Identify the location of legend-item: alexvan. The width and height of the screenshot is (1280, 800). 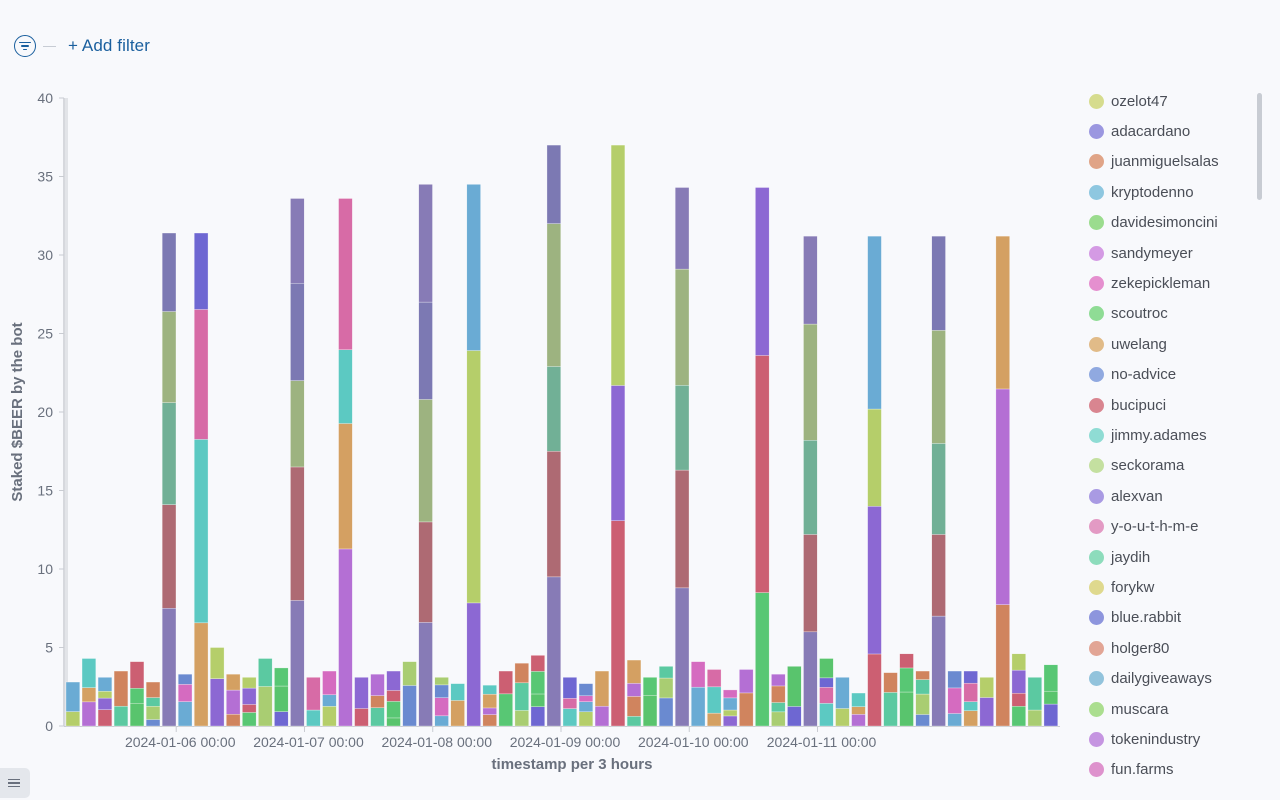
(1168, 496).